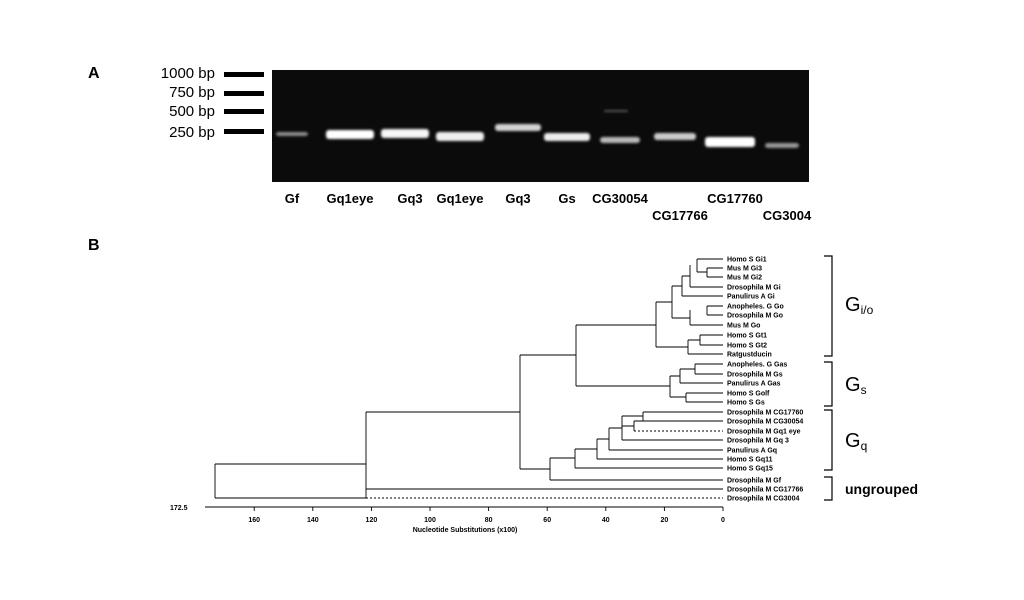  What do you see at coordinates (747, 336) in the screenshot?
I see `taxon-label: Homo S Gt1` at bounding box center [747, 336].